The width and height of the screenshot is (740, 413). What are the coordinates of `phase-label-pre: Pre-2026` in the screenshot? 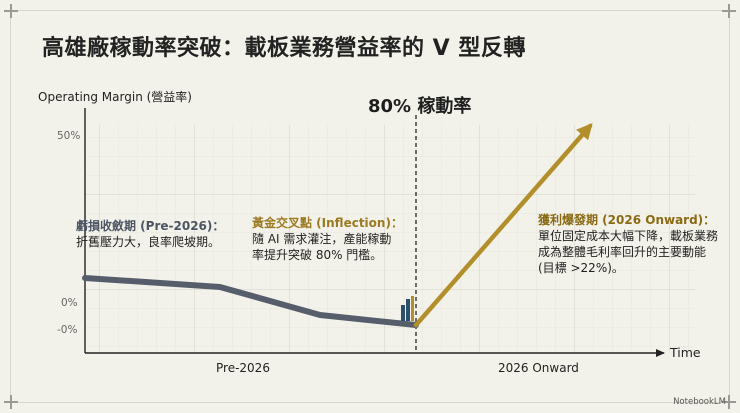 It's located at (243, 368).